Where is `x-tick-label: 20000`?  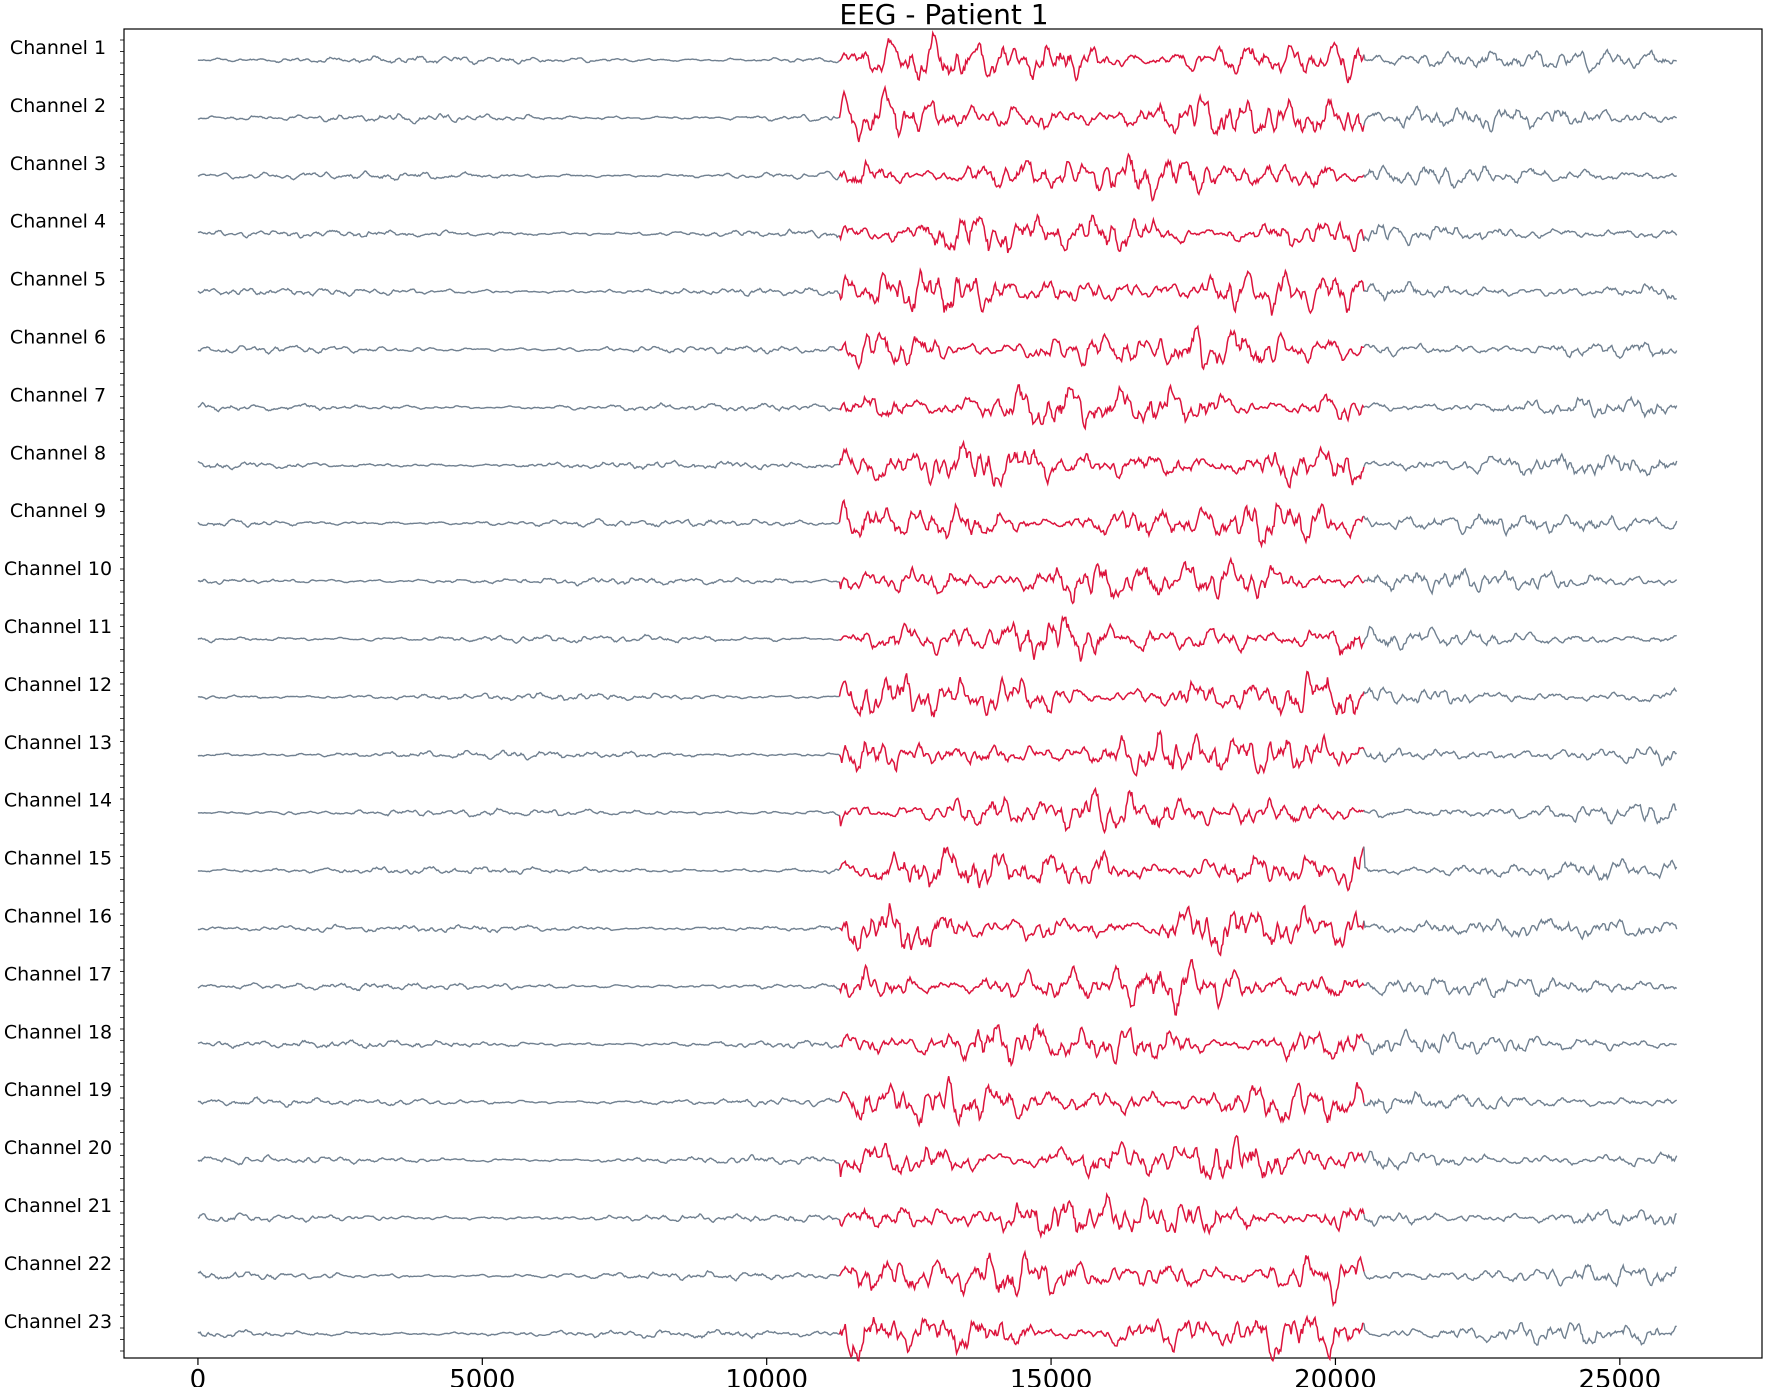 x-tick-label: 20000 is located at coordinates (1335, 1376).